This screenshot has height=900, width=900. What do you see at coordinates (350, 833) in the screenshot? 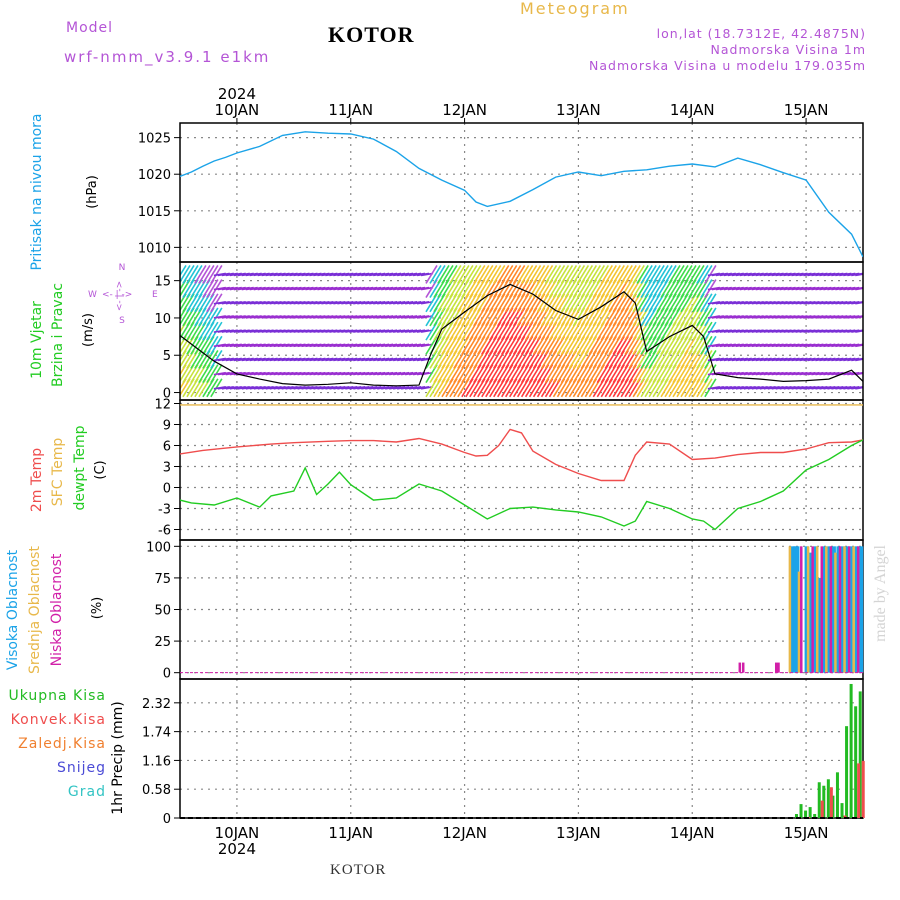
I see `date-label-bottom: 11JAN` at bounding box center [350, 833].